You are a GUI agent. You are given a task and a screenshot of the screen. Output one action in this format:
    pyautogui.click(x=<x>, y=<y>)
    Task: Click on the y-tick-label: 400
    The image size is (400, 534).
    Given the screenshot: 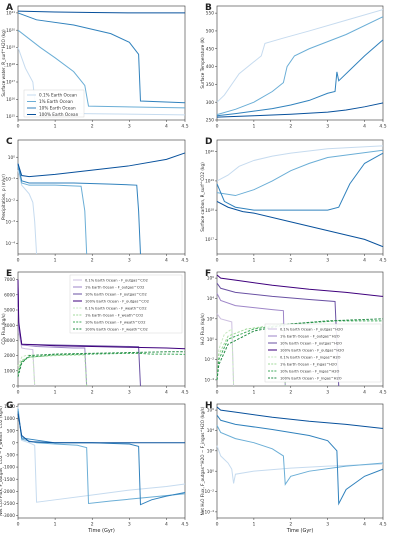 What is the action you would take?
    pyautogui.click(x=210, y=67)
    